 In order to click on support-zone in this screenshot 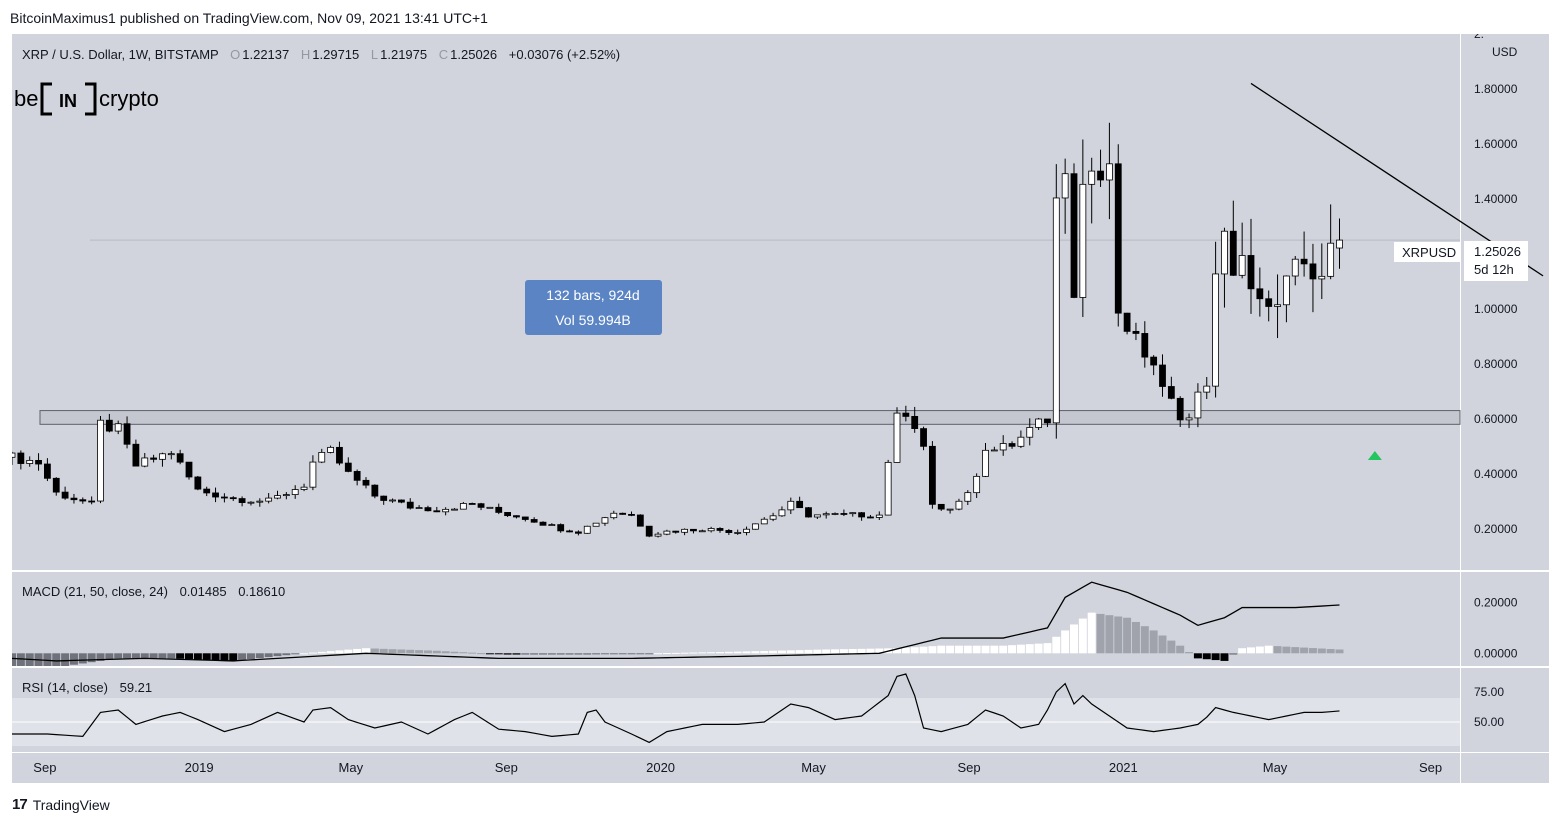, I will do `click(750, 417)`.